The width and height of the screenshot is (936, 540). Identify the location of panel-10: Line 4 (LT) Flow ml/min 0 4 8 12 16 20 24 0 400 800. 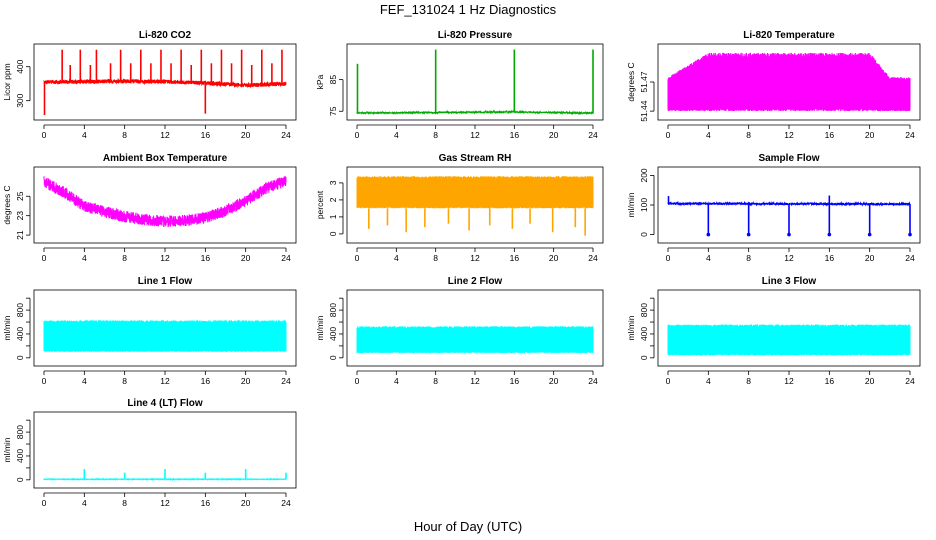
(149, 453).